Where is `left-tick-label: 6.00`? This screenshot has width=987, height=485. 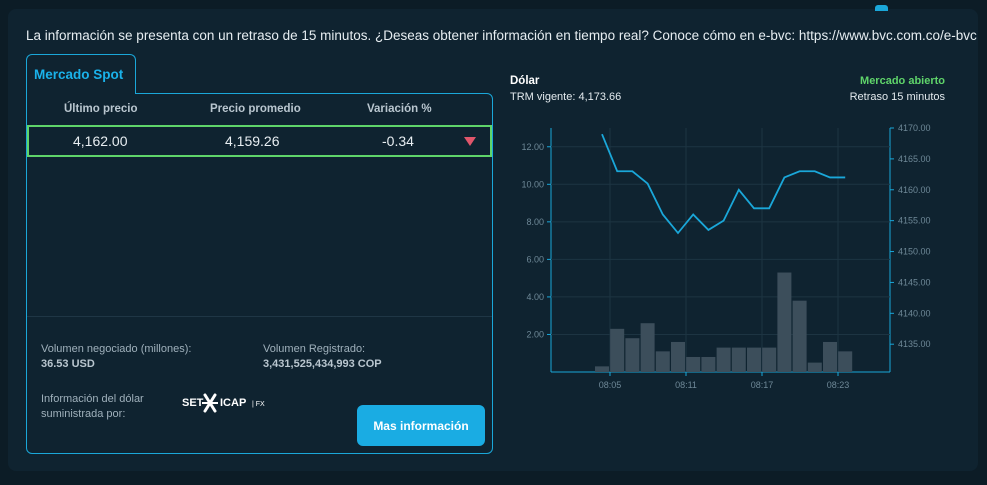 left-tick-label: 6.00 is located at coordinates (535, 259).